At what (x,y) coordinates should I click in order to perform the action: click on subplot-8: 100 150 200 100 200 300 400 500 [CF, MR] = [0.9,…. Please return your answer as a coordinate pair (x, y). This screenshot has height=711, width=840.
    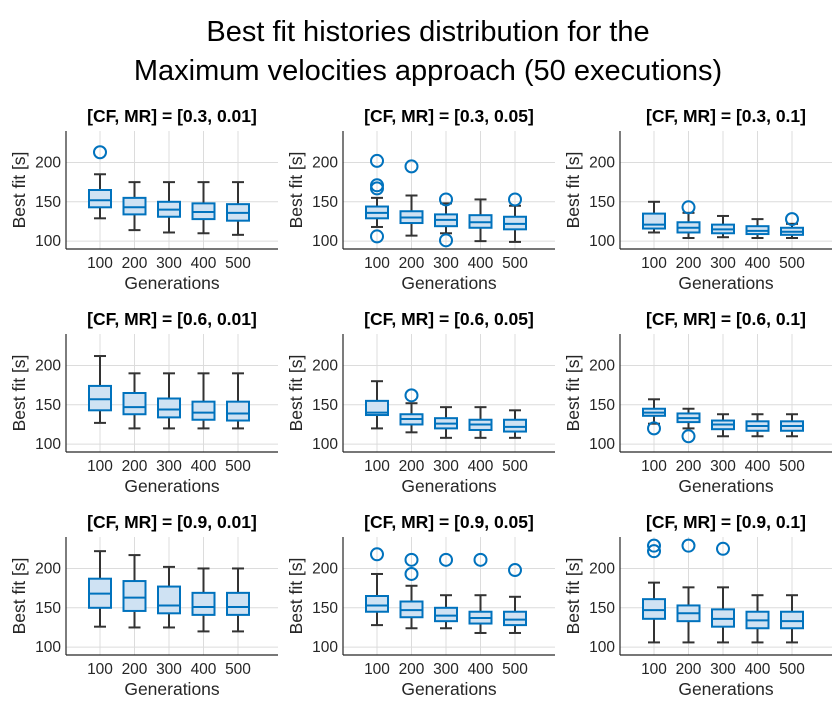
    Looking at the image, I should click on (420, 605).